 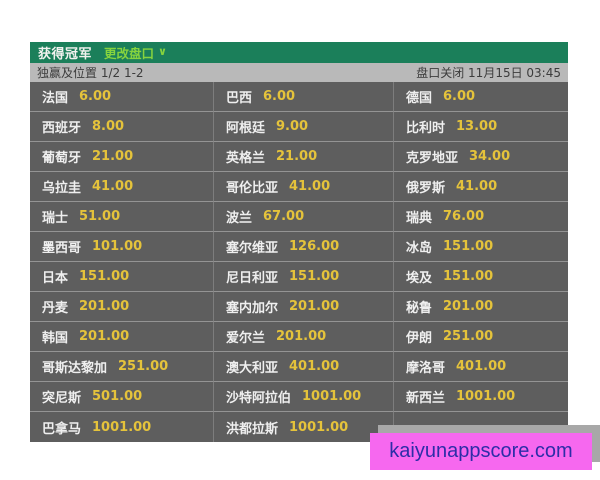 I want to click on odds-cell: 冰岛 151.00, so click(x=480, y=247).